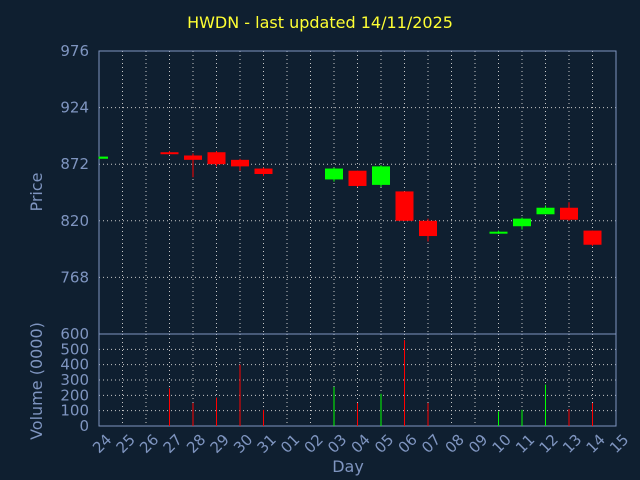 The width and height of the screenshot is (640, 480). What do you see at coordinates (596, 444) in the screenshot?
I see `x-tick-label: 14` at bounding box center [596, 444].